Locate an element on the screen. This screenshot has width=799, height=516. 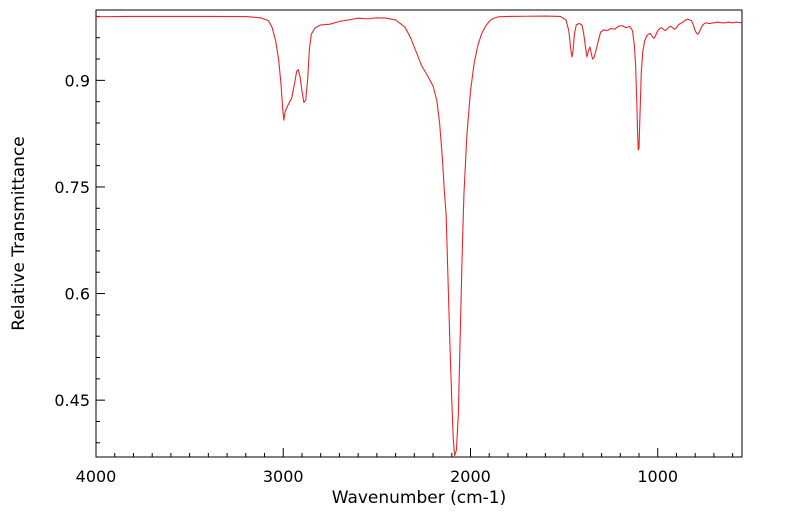
x-axis-title: Wavenumber (cm-1) is located at coordinates (419, 498).